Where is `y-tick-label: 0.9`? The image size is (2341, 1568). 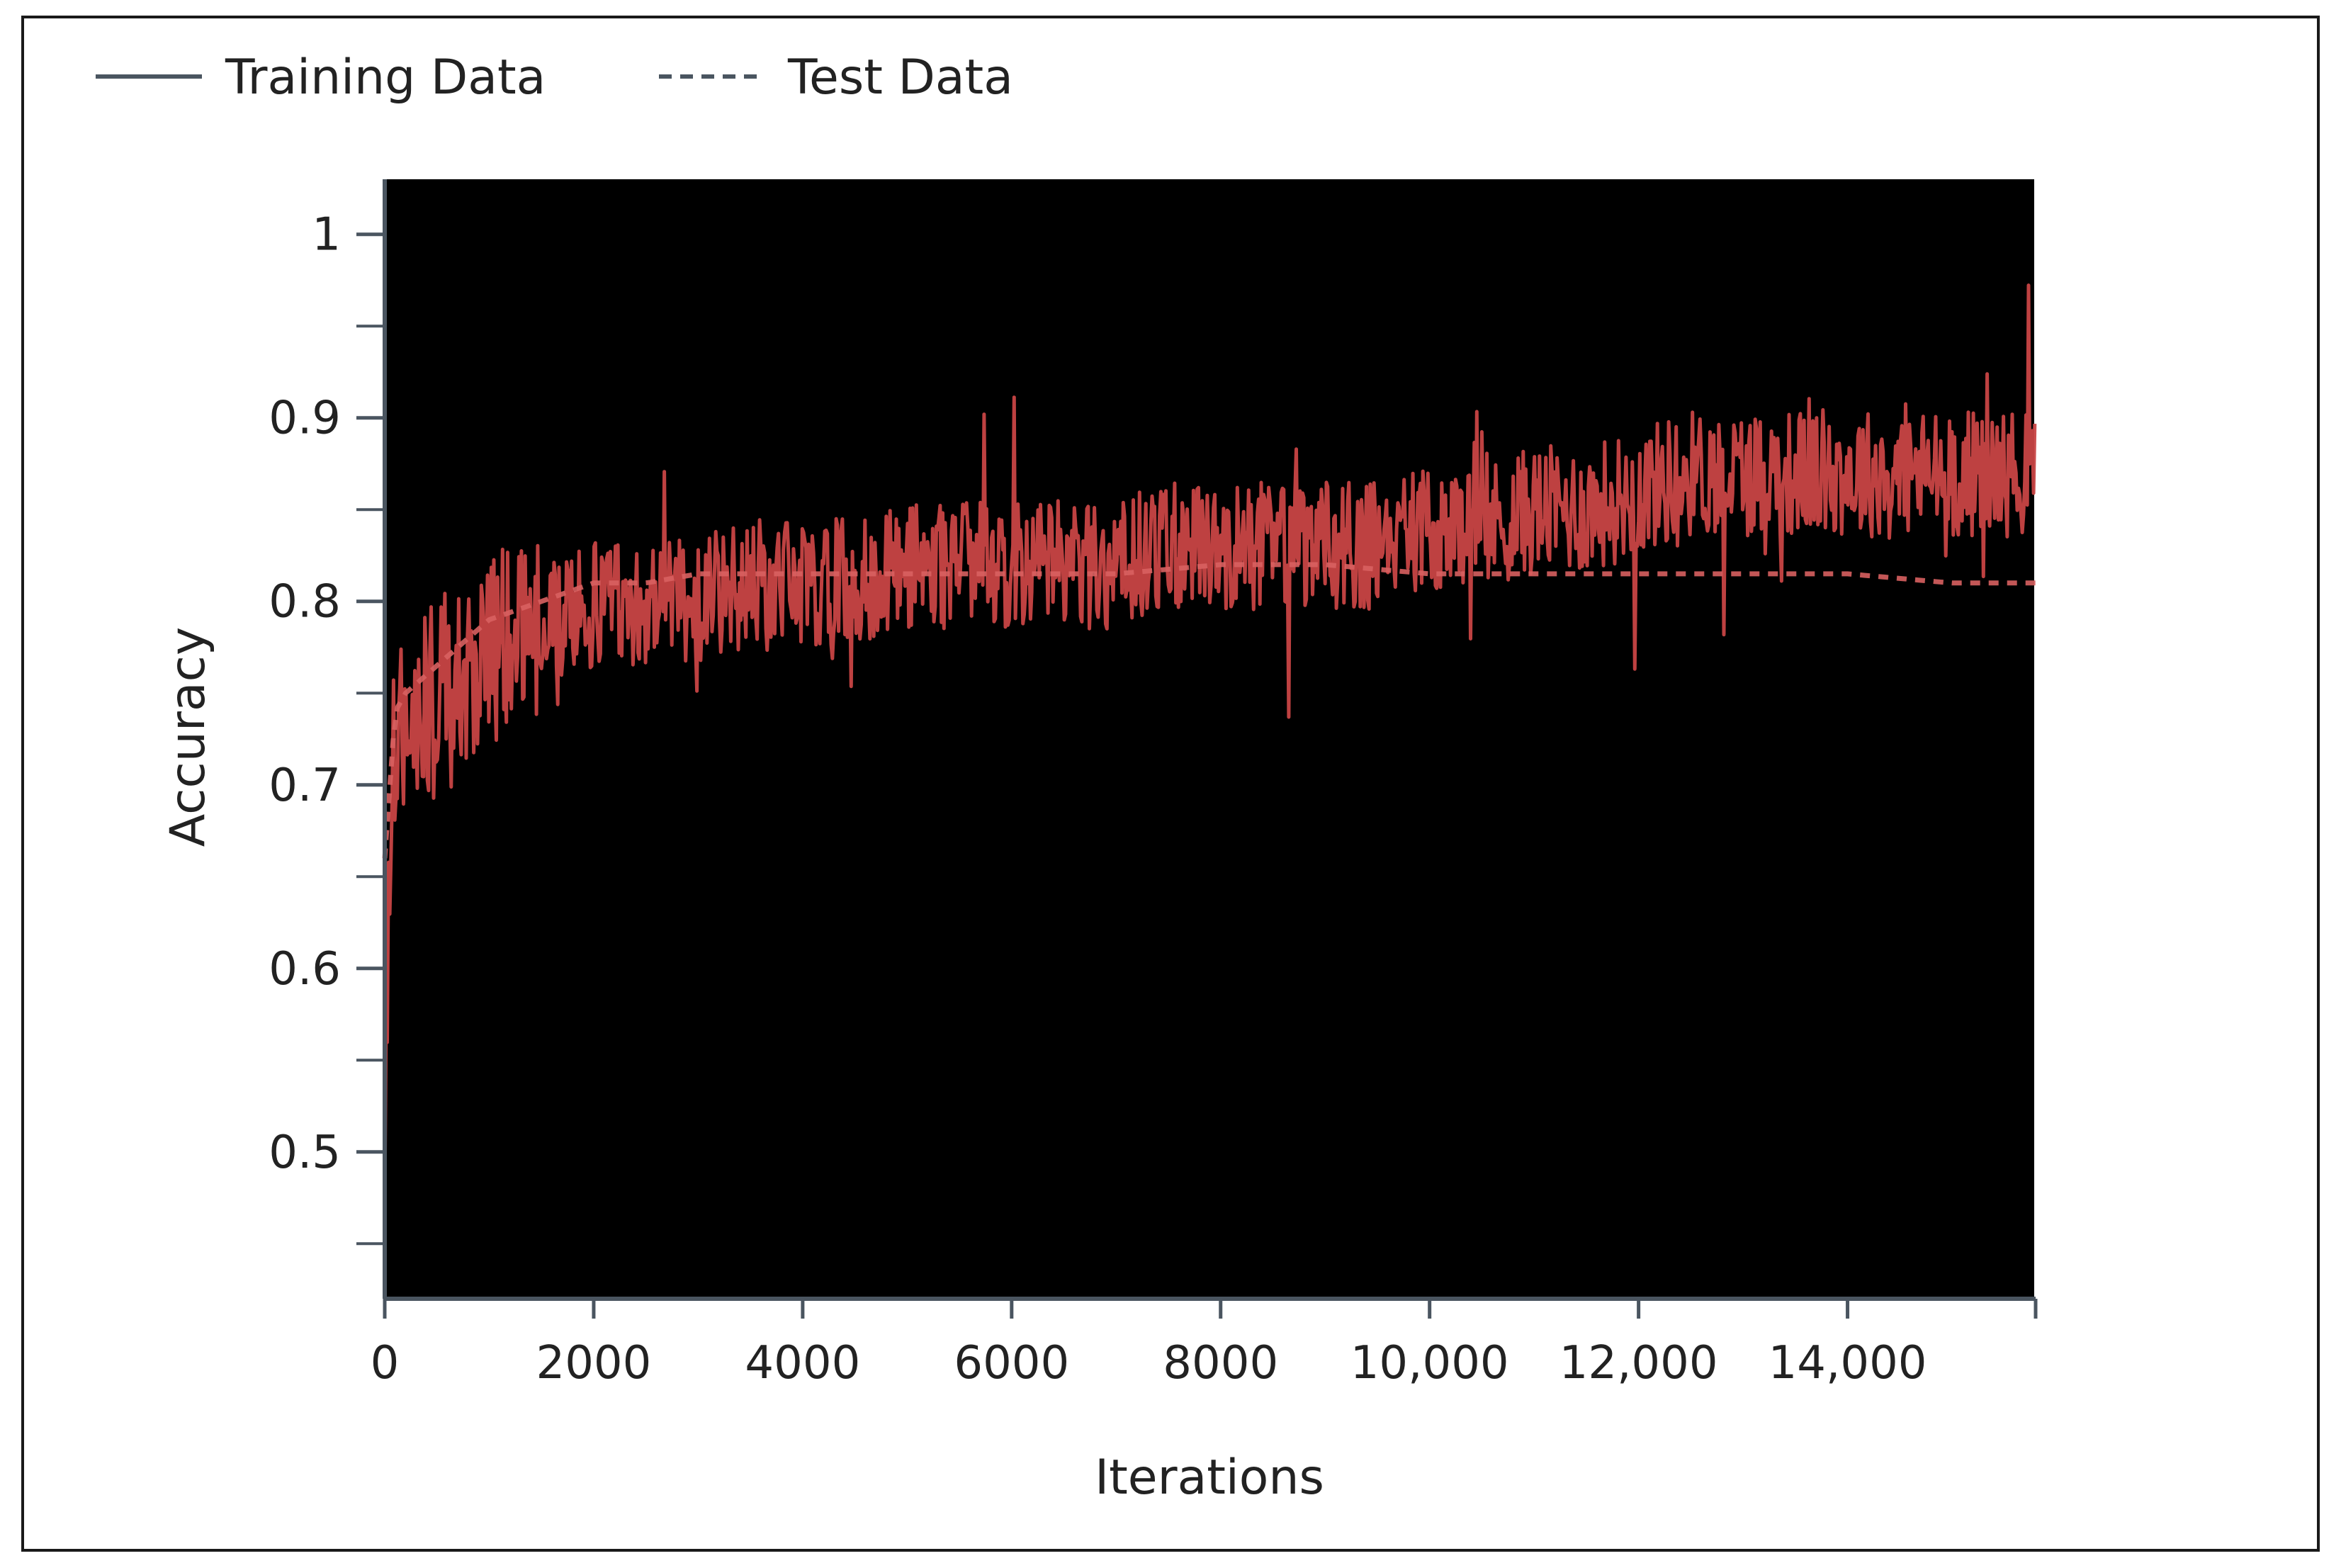 y-tick-label: 0.9 is located at coordinates (305, 419).